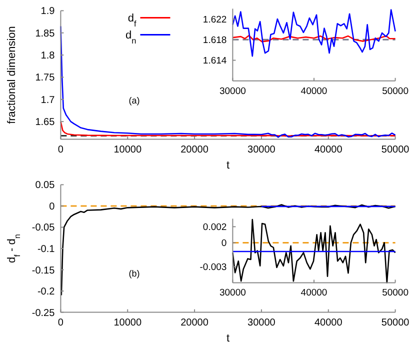  What do you see at coordinates (46, 292) in the screenshot?
I see `y-tick-label: -0.2` at bounding box center [46, 292].